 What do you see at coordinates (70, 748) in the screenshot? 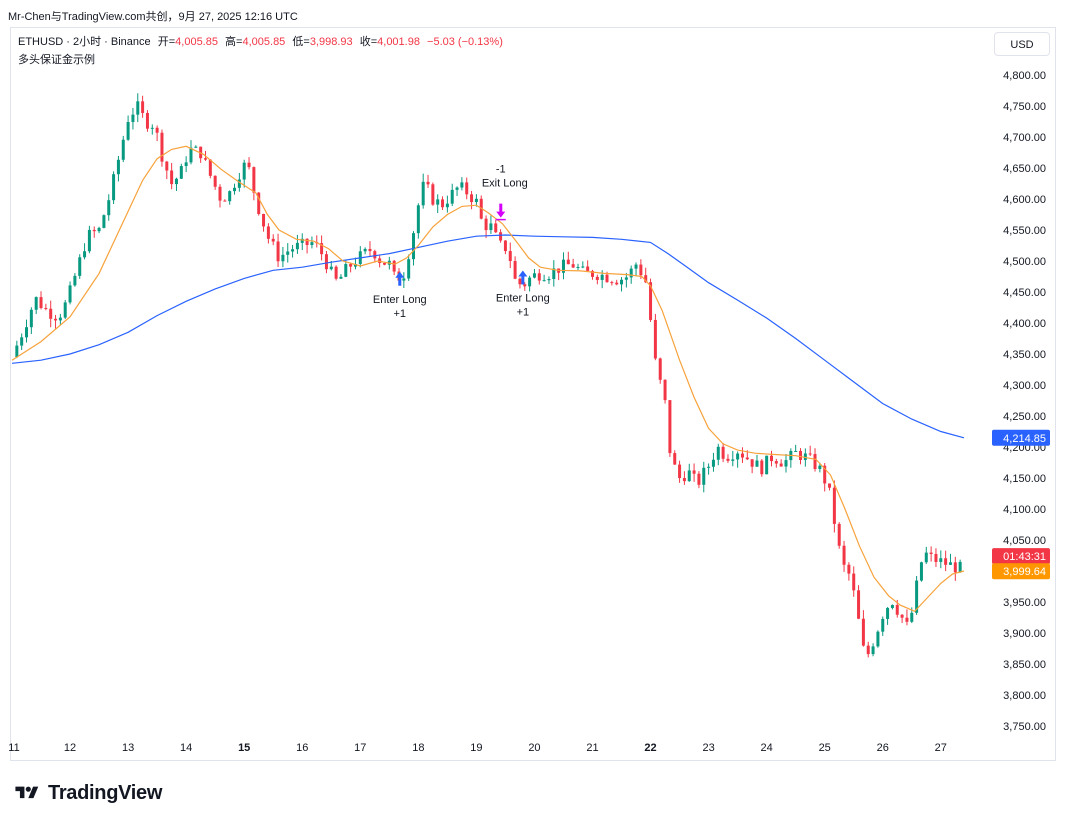
I see `x-tick-label: 12` at bounding box center [70, 748].